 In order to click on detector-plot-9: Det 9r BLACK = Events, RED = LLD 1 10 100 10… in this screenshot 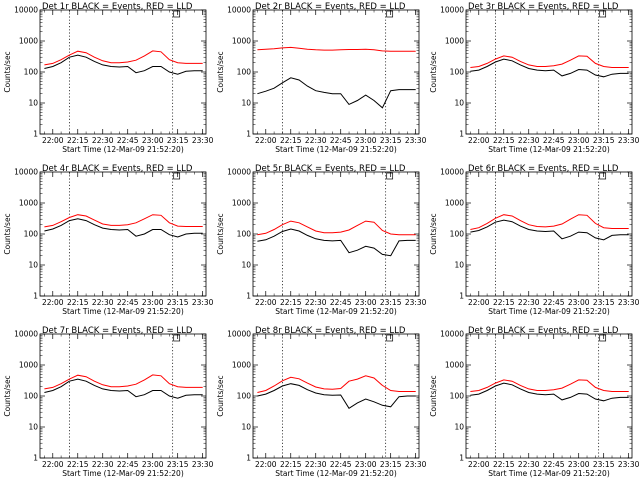, I will do `click(534, 402)`.